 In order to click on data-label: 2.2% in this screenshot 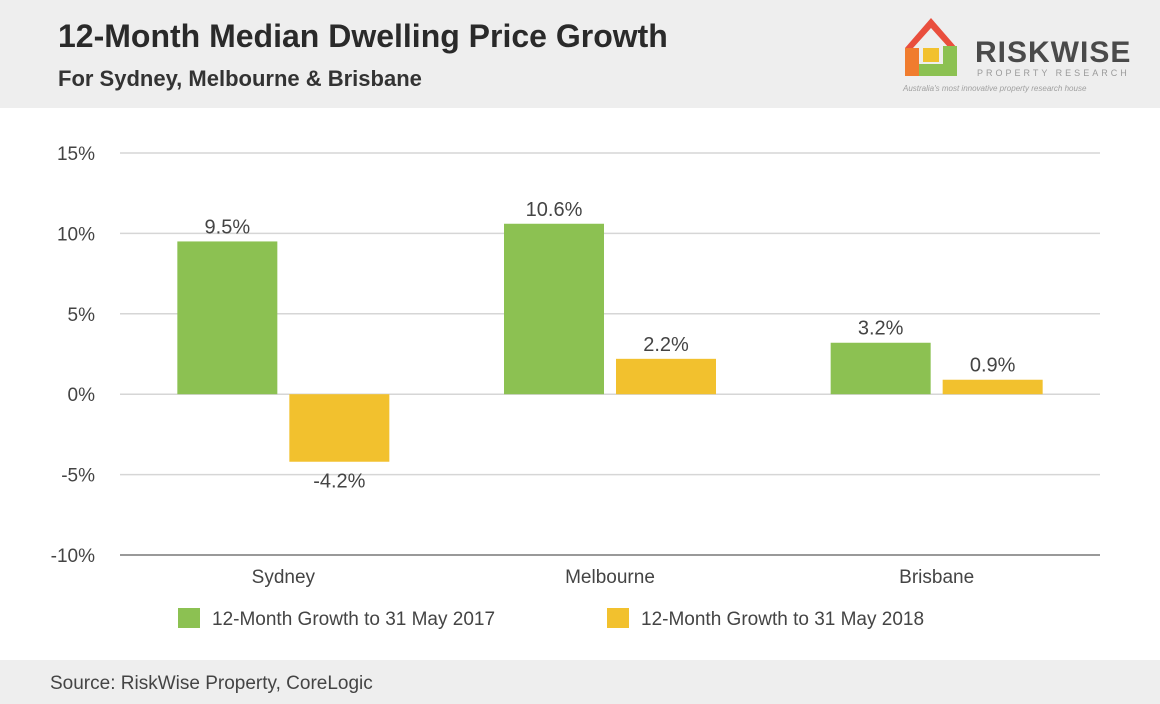, I will do `click(666, 345)`.